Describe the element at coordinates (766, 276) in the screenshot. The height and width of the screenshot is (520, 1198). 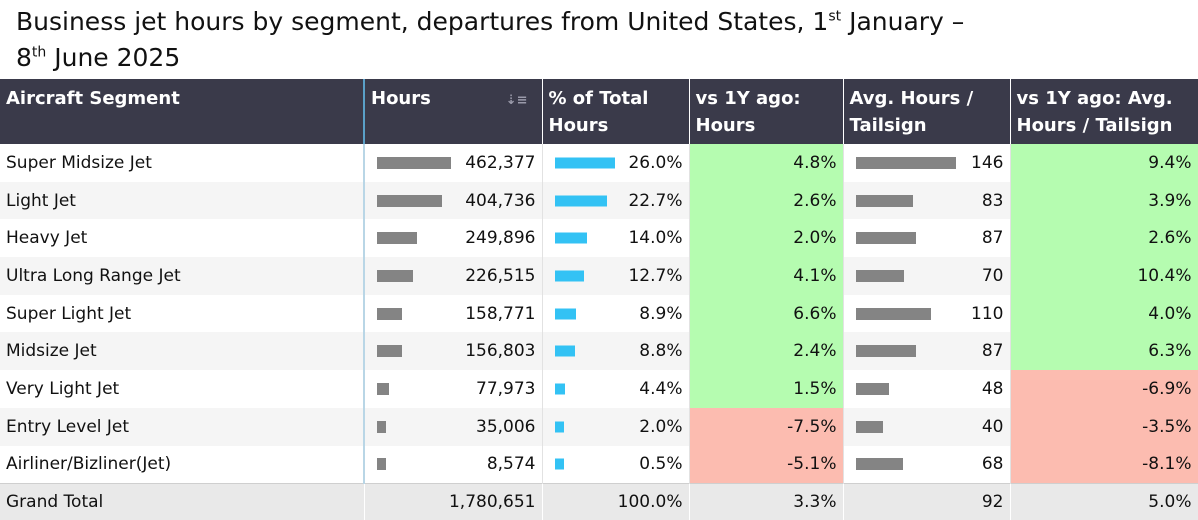
I see `yoy-hours-cell: 4.1%` at that location.